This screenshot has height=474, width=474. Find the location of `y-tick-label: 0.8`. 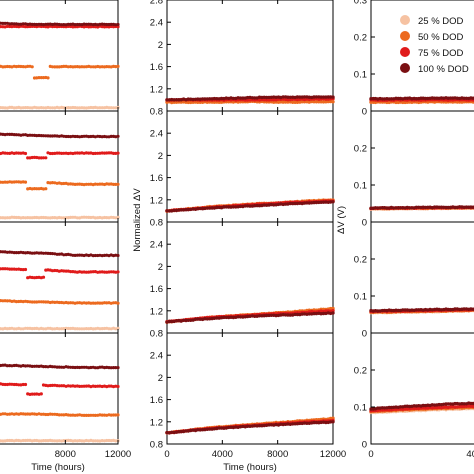

y-tick-label: 0.8 is located at coordinates (156, 334).